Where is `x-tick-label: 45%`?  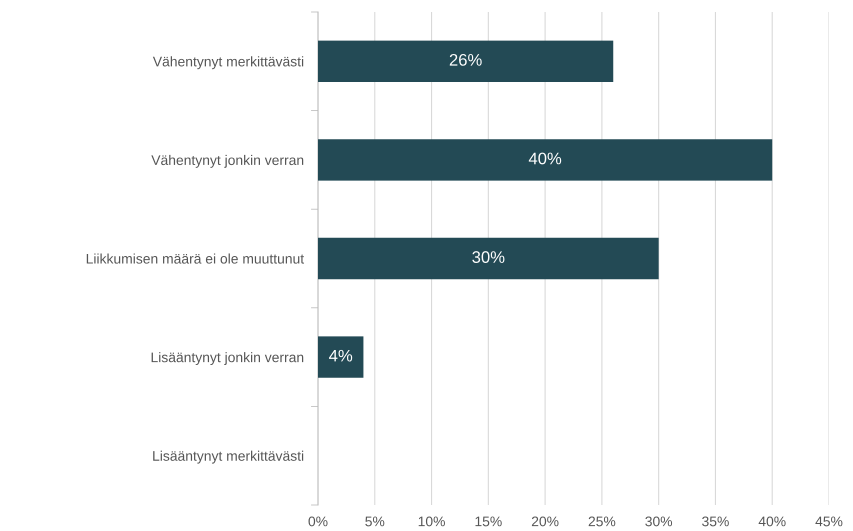 x-tick-label: 45% is located at coordinates (828, 521).